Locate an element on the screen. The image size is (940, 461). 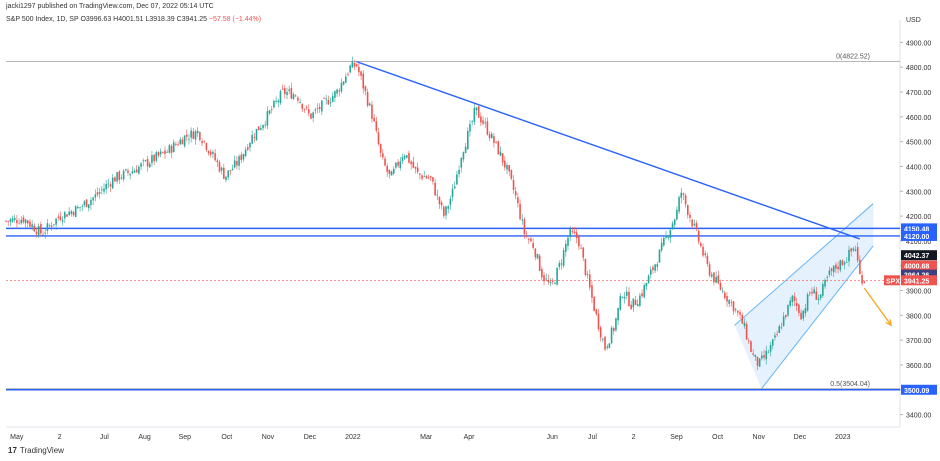
x-tick-label: Nov is located at coordinates (759, 437).